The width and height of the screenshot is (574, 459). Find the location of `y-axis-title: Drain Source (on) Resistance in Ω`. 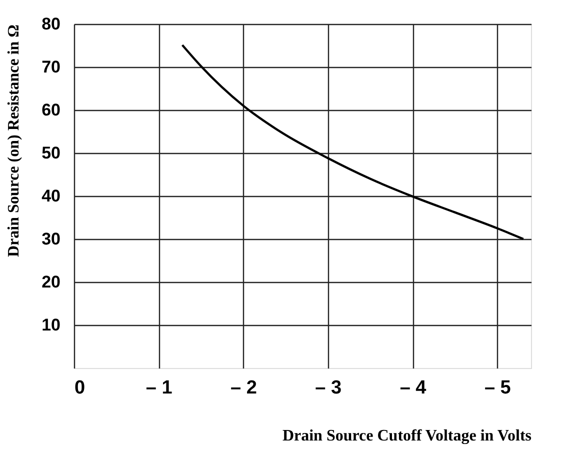

y-axis-title: Drain Source (on) Resistance in Ω is located at coordinates (14, 141).